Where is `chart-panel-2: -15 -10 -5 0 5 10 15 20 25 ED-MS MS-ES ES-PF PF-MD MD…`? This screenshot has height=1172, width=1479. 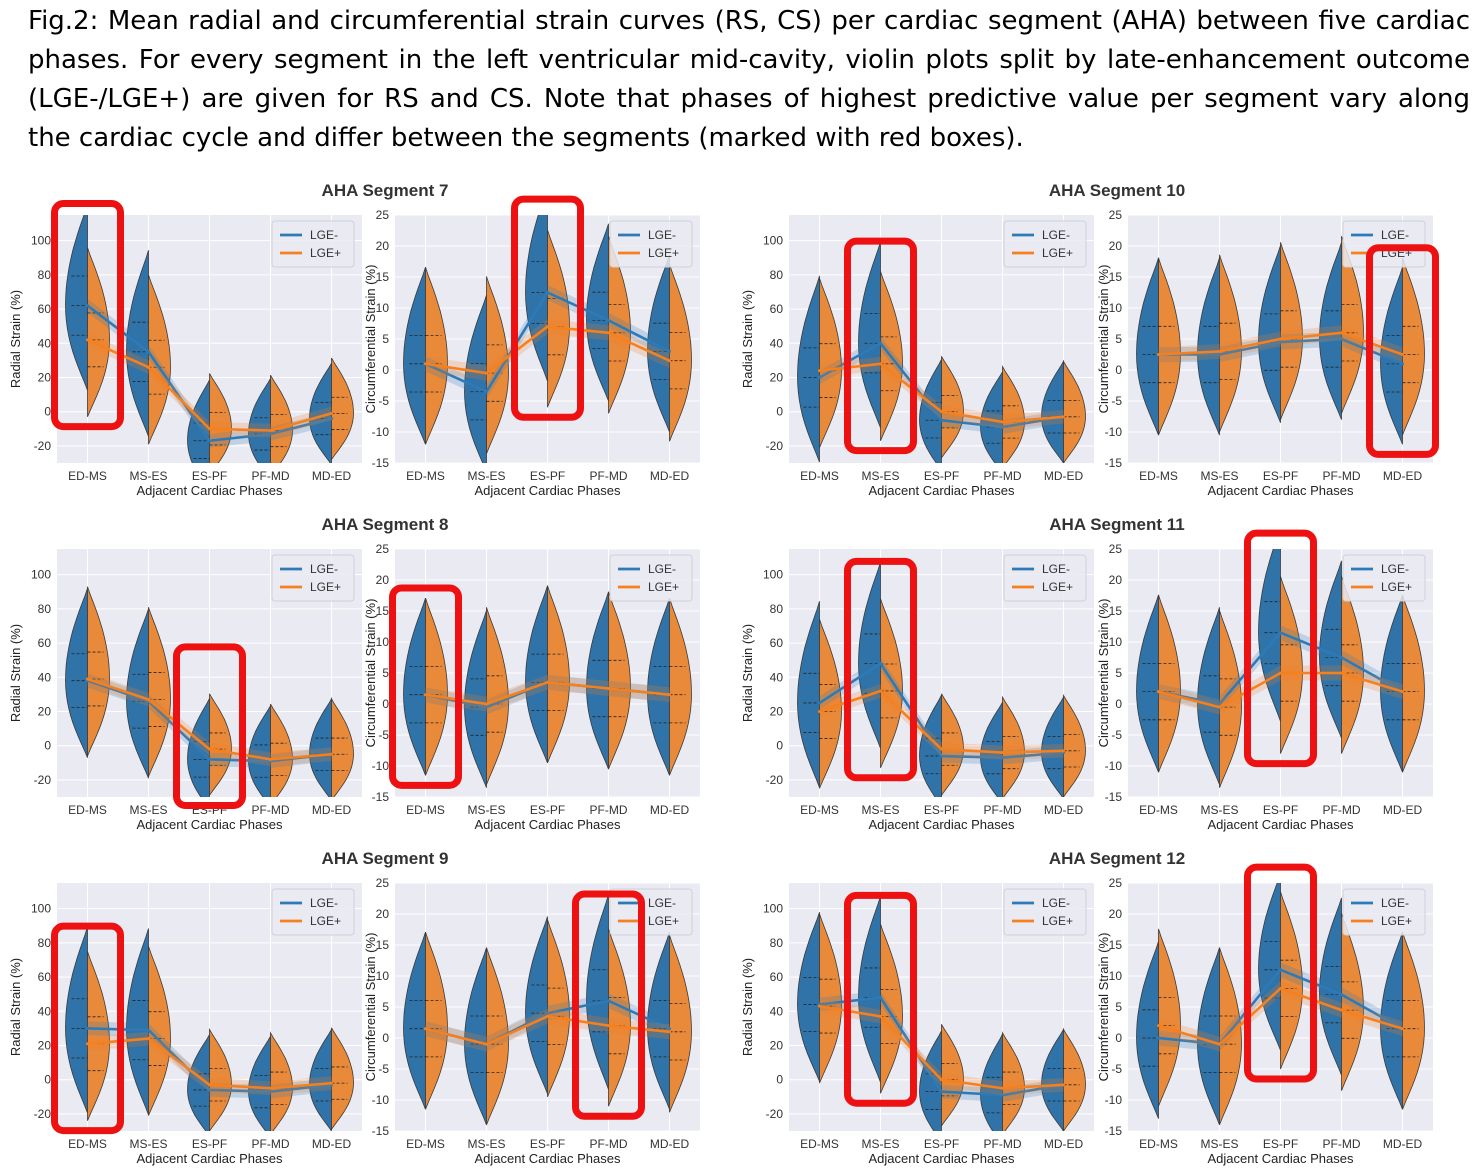 chart-panel-2: -15 -10 -5 0 5 10 15 20 25 ED-MS MS-ES ES-PF PF-MD MD… is located at coordinates (531, 346).